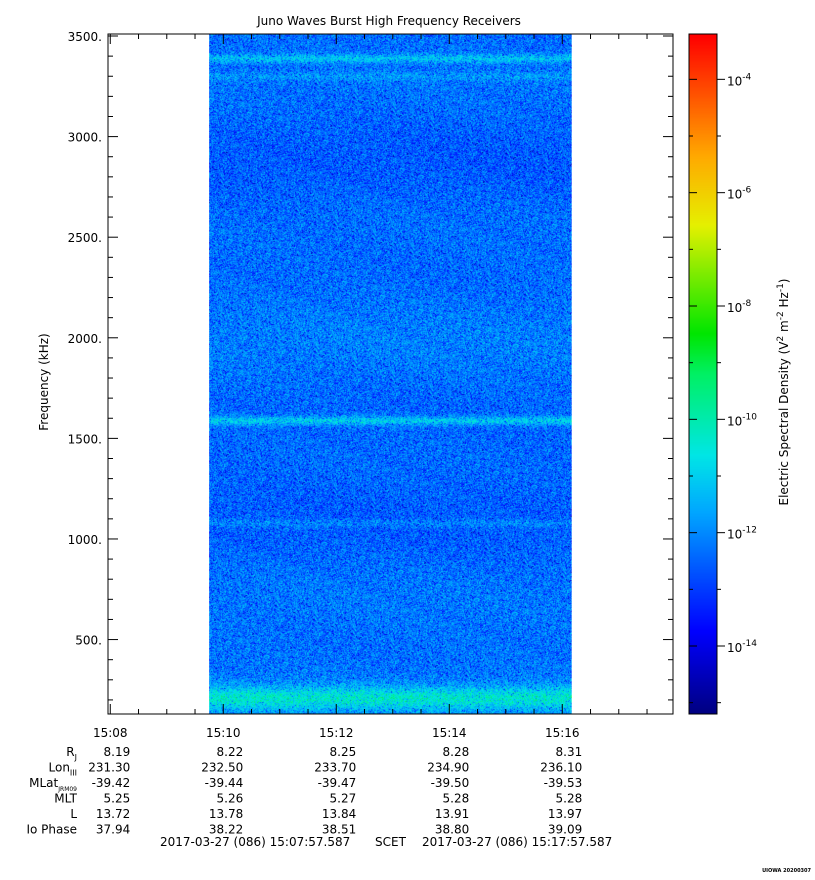 Image resolution: width=815 pixels, height=880 pixels. Describe the element at coordinates (452, 830) in the screenshot. I see `ephemeris-value: 38.80` at that location.